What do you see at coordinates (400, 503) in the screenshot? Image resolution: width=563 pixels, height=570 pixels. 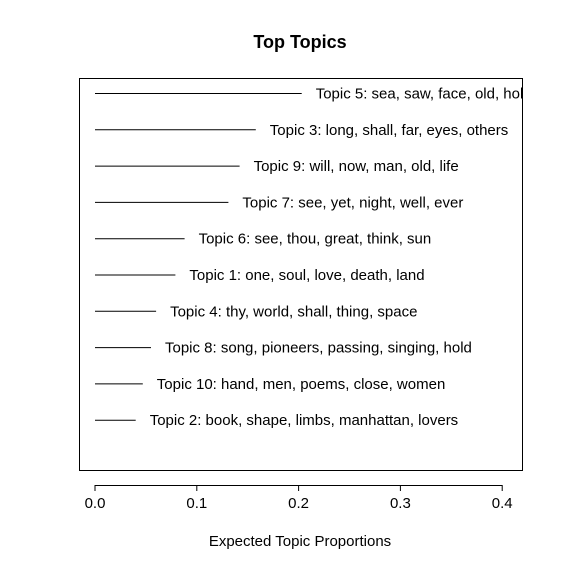 I see `x-tick-label: 0.3` at bounding box center [400, 503].